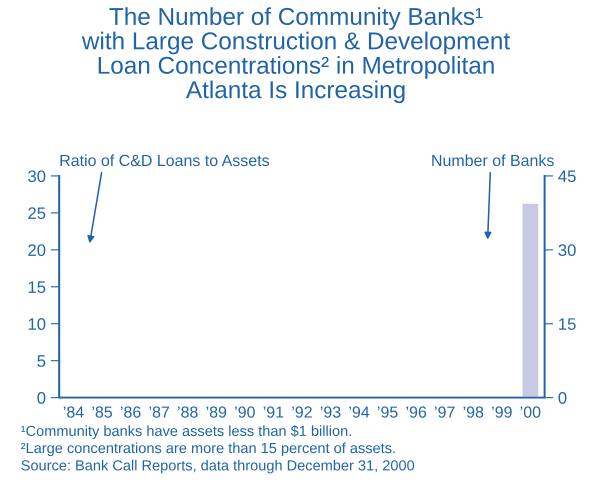  Describe the element at coordinates (37, 250) in the screenshot. I see `y-tick-label: 20` at that location.